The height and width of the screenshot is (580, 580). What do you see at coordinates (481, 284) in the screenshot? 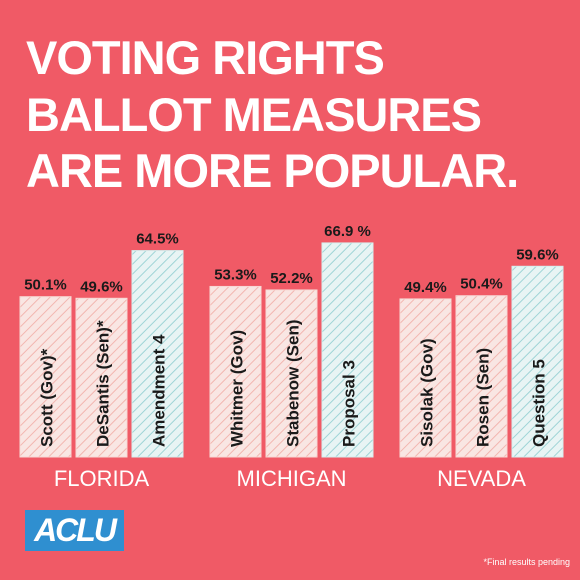
I see `bar-value-label: 50.4%` at bounding box center [481, 284].